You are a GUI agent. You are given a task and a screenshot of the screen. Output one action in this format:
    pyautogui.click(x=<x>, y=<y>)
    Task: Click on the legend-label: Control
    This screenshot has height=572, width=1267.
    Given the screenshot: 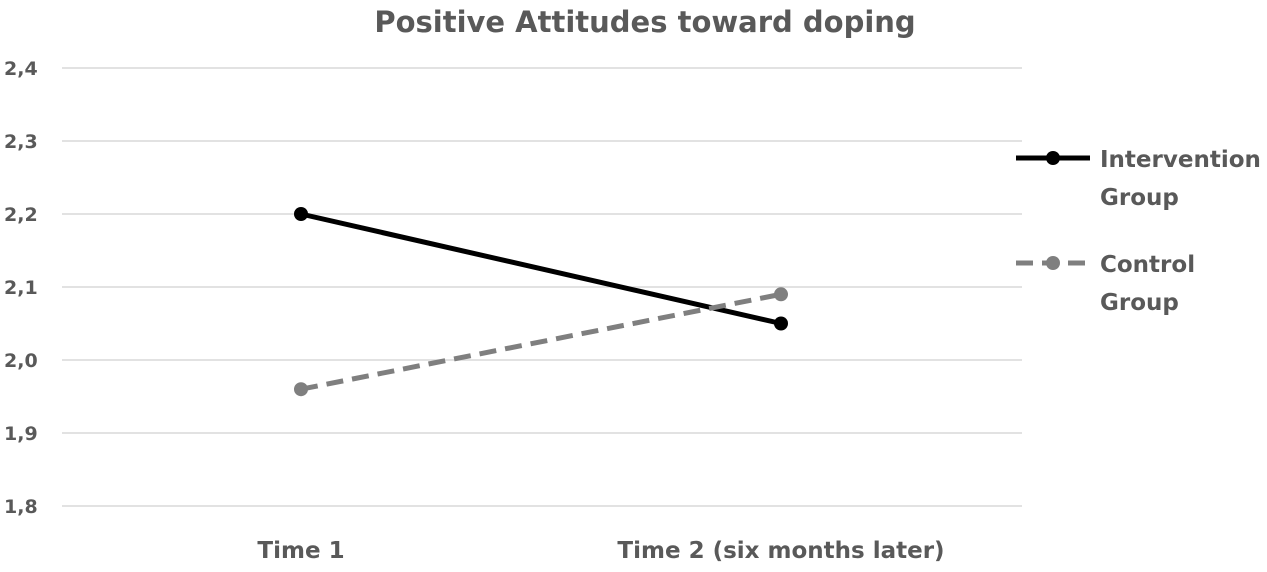 What is the action you would take?
    pyautogui.click(x=1147, y=265)
    